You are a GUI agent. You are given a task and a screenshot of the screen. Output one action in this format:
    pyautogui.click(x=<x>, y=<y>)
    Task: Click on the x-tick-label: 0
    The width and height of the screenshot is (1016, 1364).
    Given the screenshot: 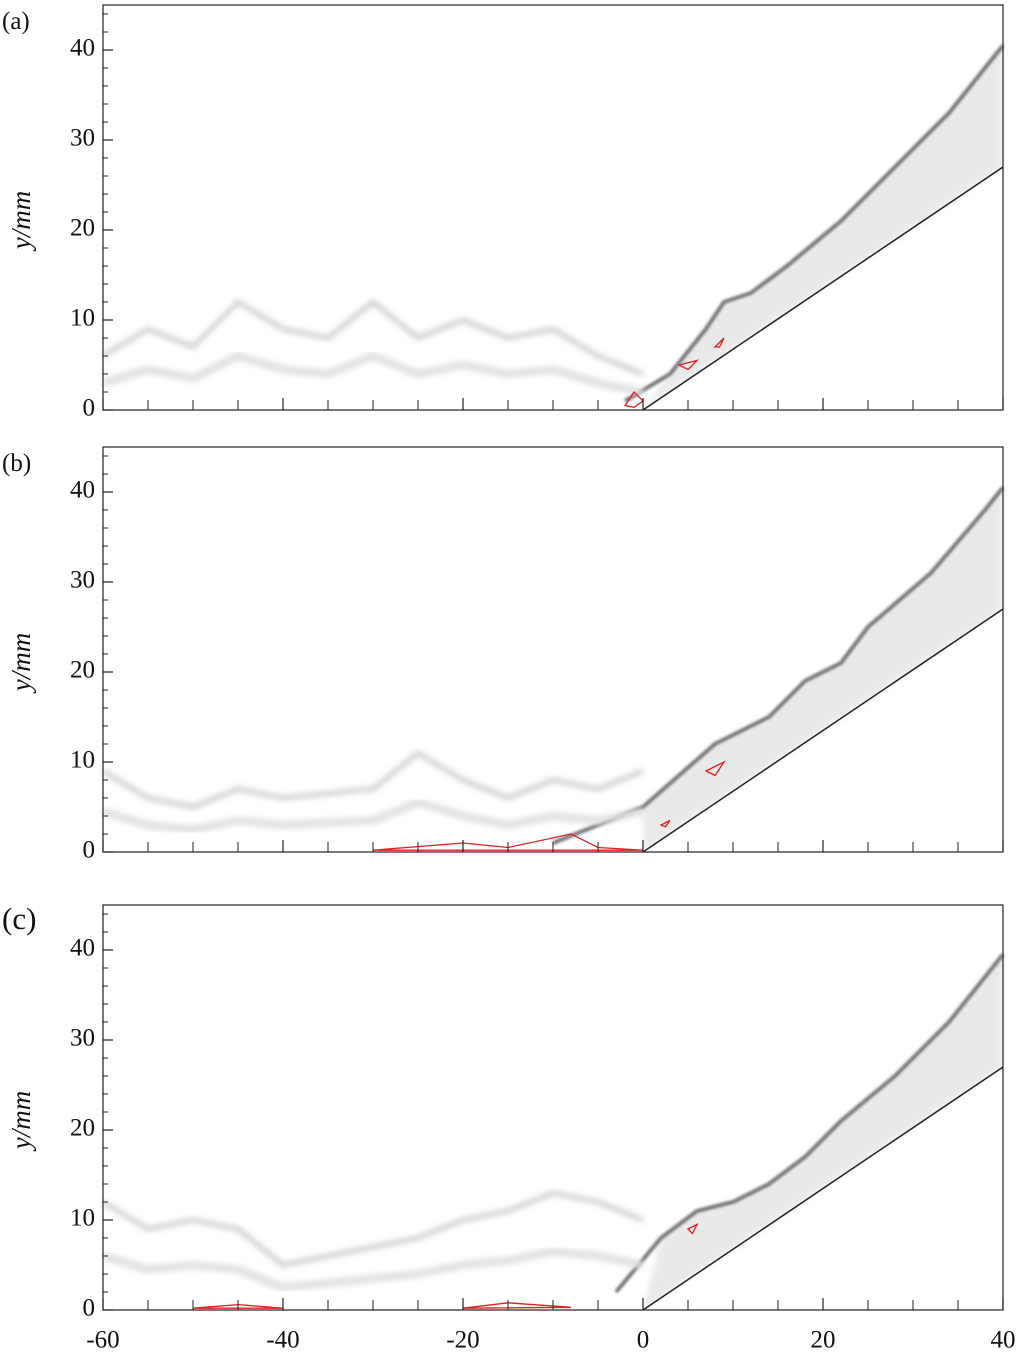 What is the action you would take?
    pyautogui.click(x=643, y=1340)
    